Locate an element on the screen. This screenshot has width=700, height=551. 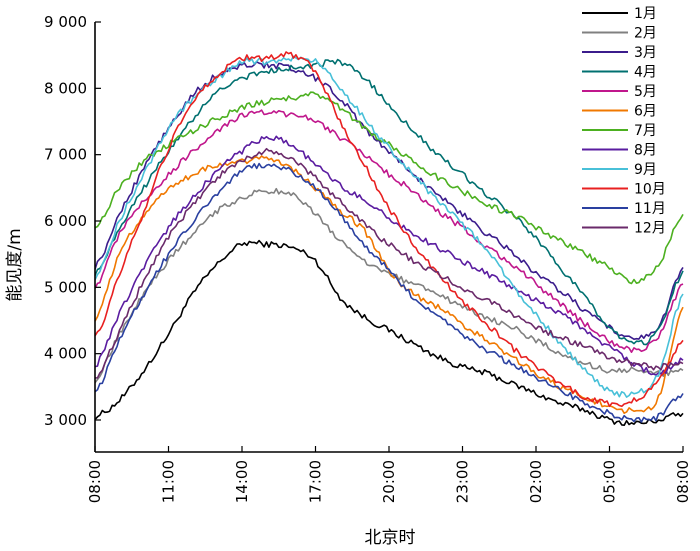
x-tick-label: 23:00 is located at coordinates (463, 481).